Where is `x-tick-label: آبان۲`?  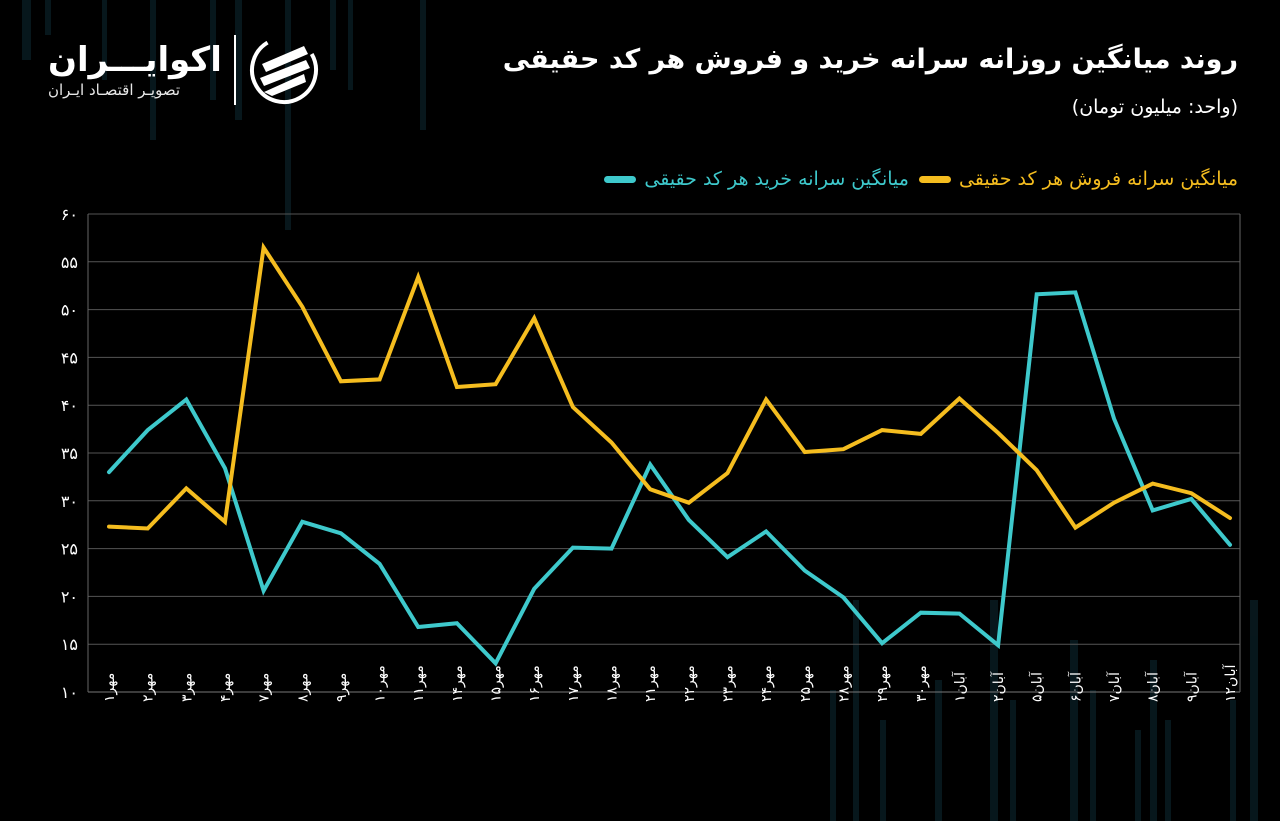 x-tick-label: آبان۲ is located at coordinates (998, 686).